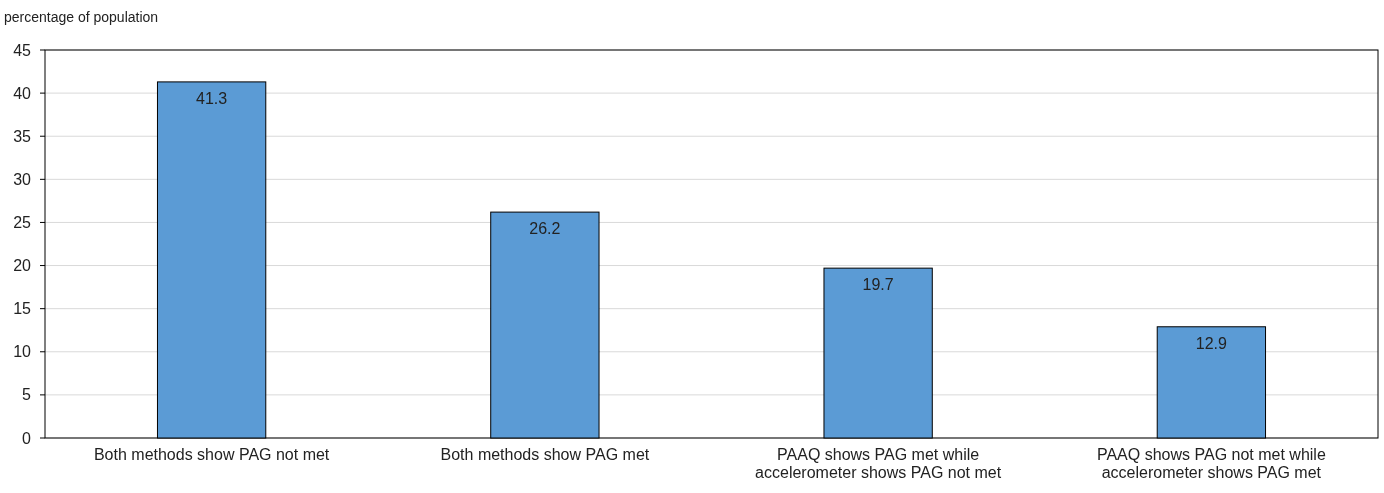  What do you see at coordinates (212, 98) in the screenshot?
I see `data-label: 41.3` at bounding box center [212, 98].